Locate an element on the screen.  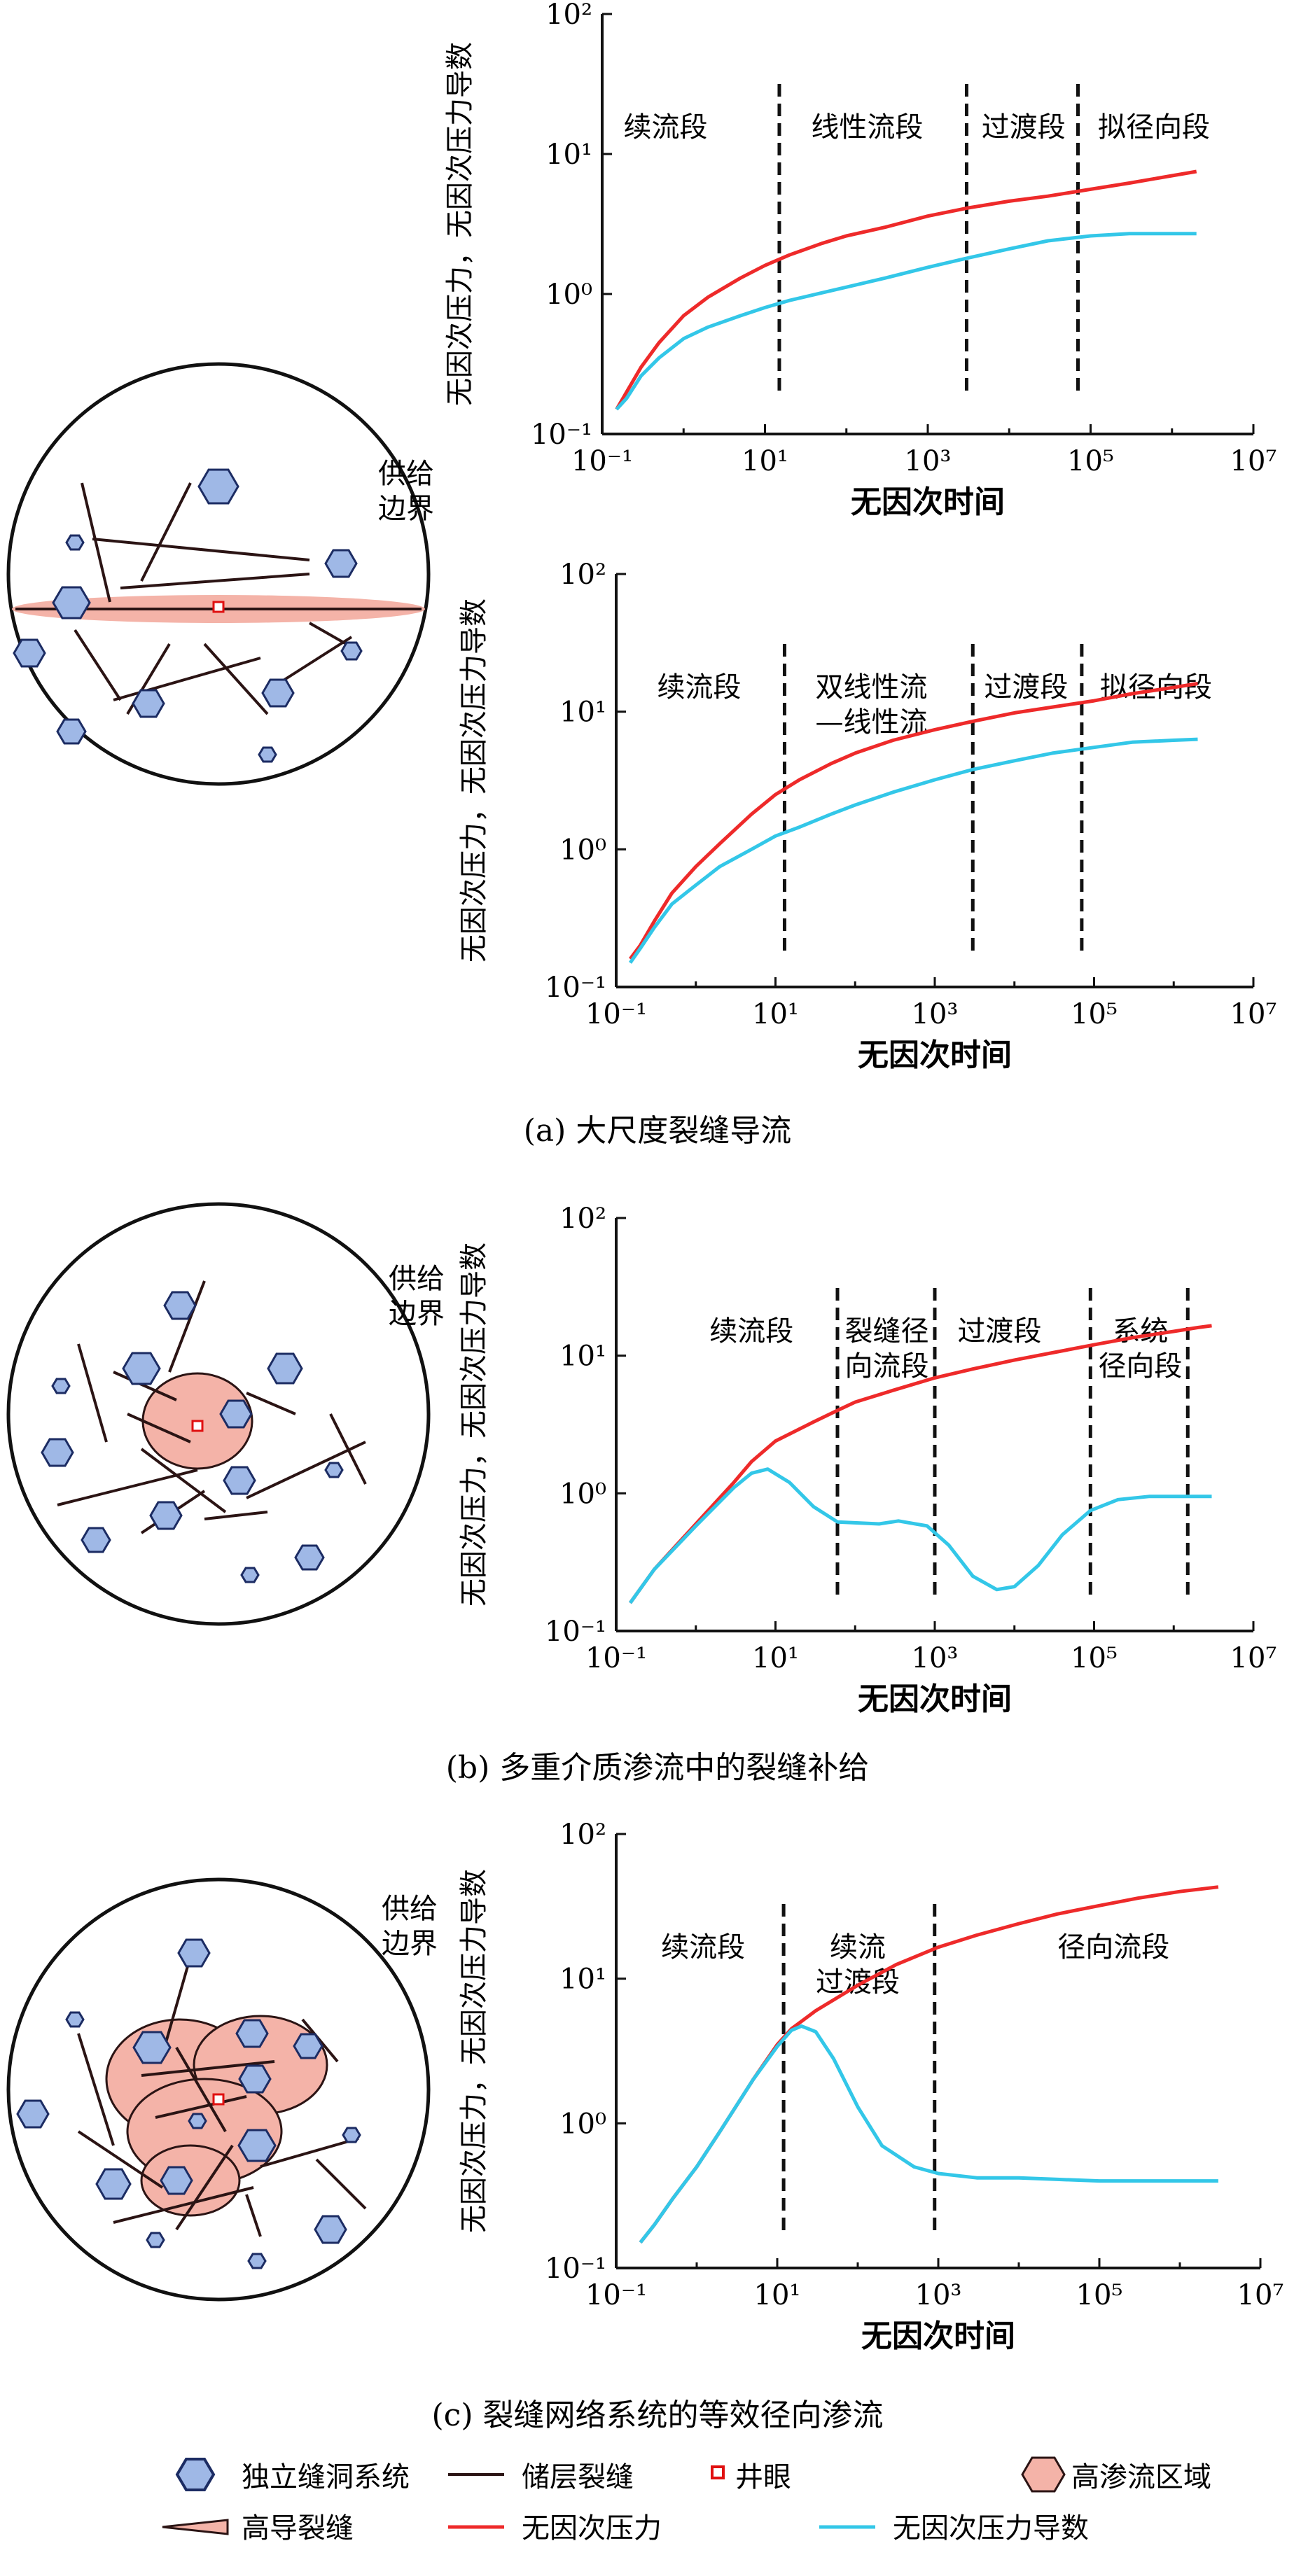
caption-a: (a) 大尺度裂缝导流 is located at coordinates (658, 1131).